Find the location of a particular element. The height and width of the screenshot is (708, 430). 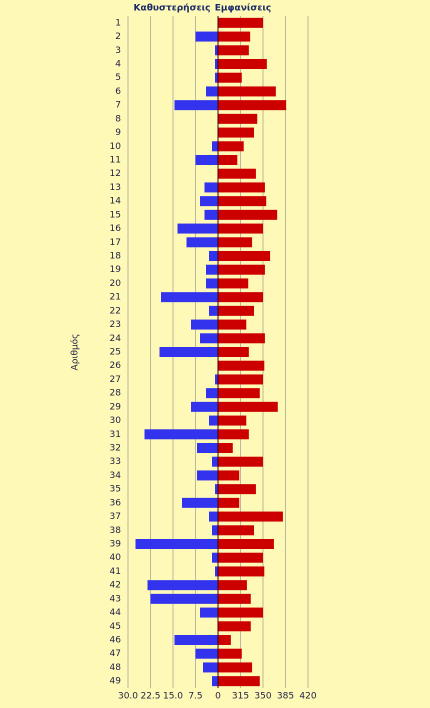

x-tick-label: 15.0 is located at coordinates (173, 697).